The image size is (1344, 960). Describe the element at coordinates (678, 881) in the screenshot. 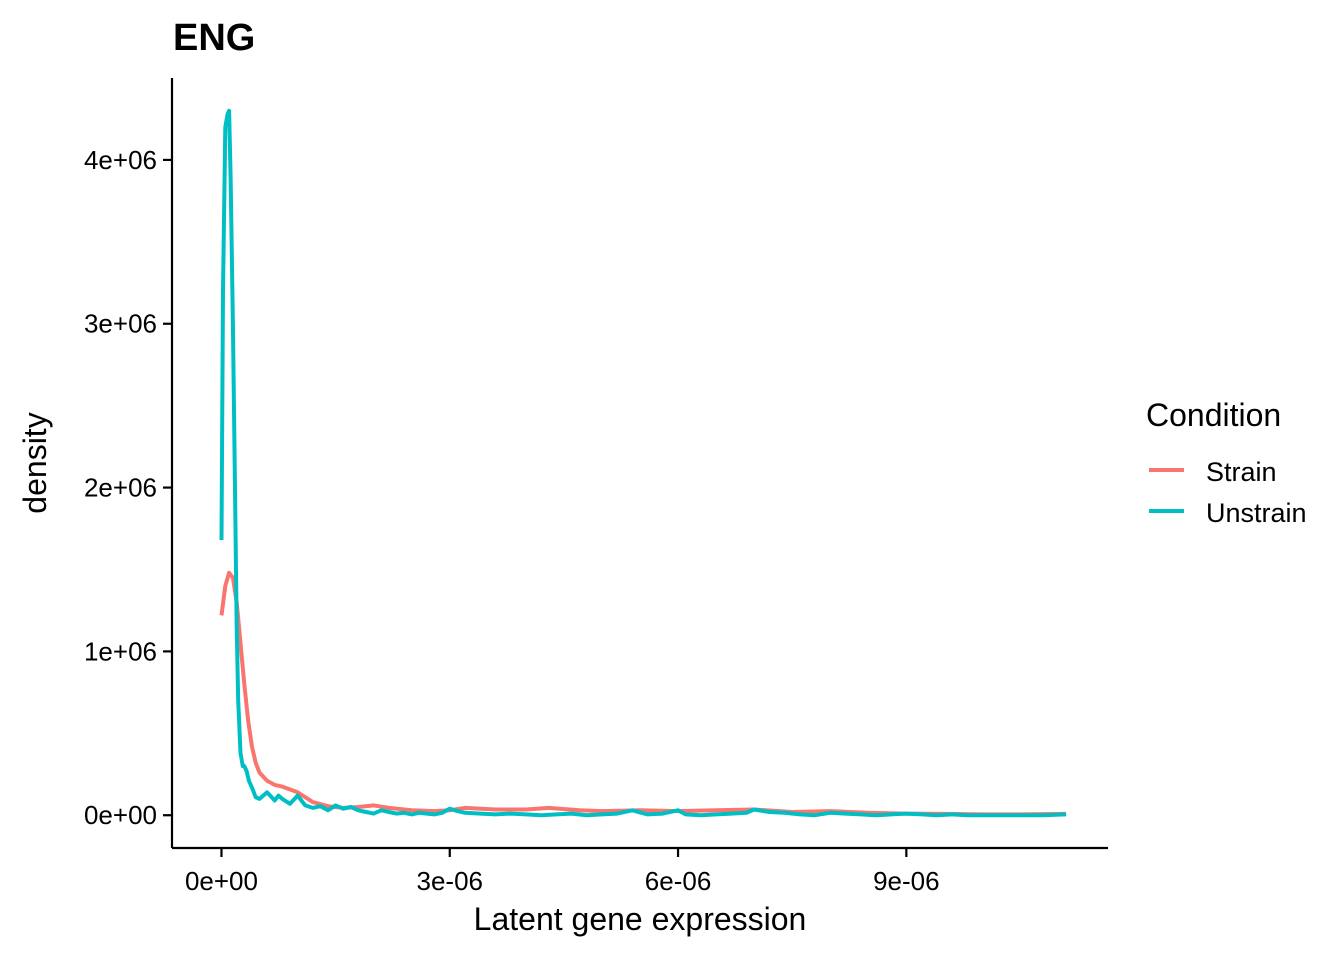

I see `x-tick-label: 6e-06` at that location.